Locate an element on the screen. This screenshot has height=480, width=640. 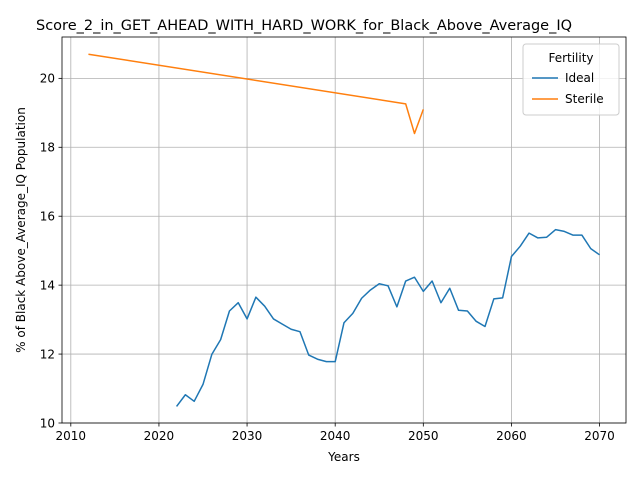
x-tick-label: 2070 is located at coordinates (599, 436).